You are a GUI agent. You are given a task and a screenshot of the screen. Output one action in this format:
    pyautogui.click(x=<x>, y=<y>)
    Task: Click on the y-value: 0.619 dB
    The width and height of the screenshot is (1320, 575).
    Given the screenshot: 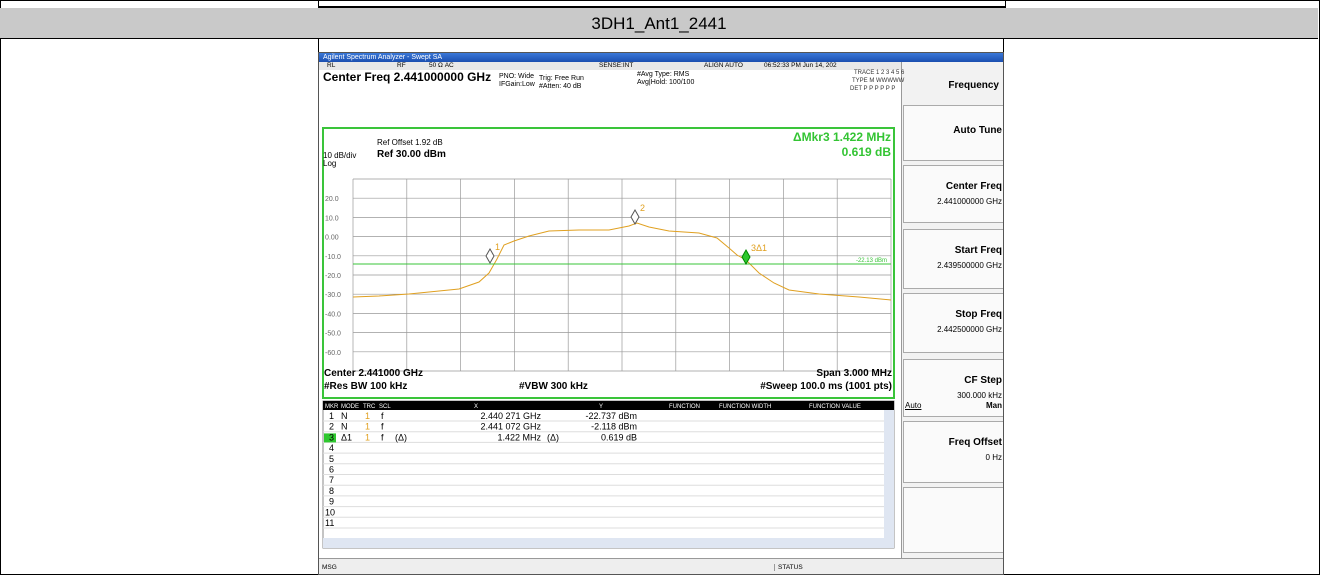 What is the action you would take?
    pyautogui.click(x=619, y=437)
    